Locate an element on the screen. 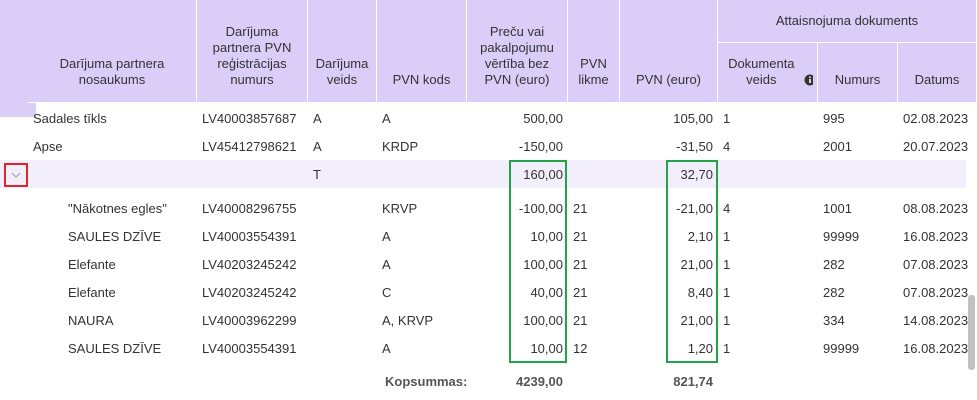  column-header: PVN kods is located at coordinates (422, 51).